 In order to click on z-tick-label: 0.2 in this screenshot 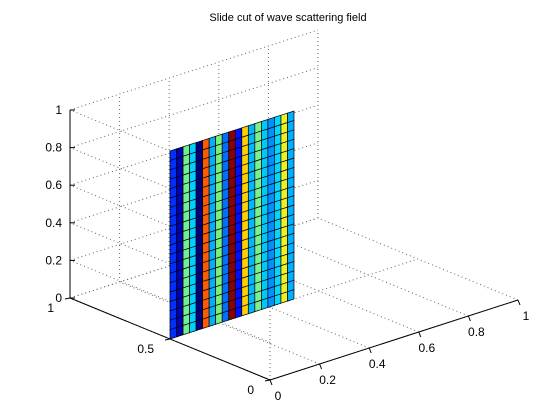, I will do `click(53, 260)`.